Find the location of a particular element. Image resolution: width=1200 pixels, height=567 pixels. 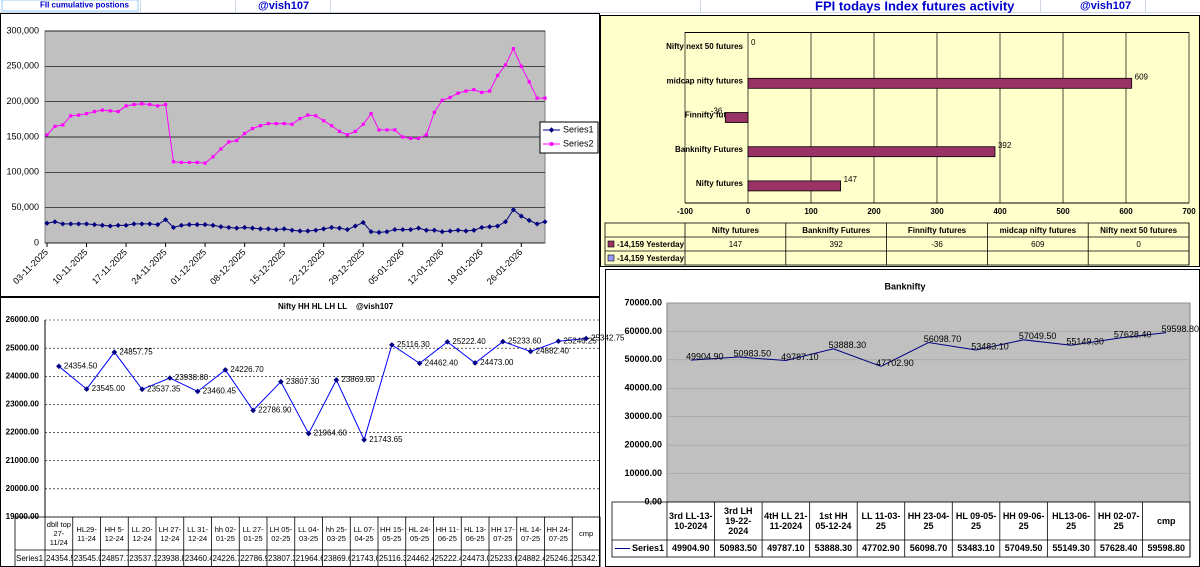

table-header: HH 02-07-25 is located at coordinates (1118, 521).